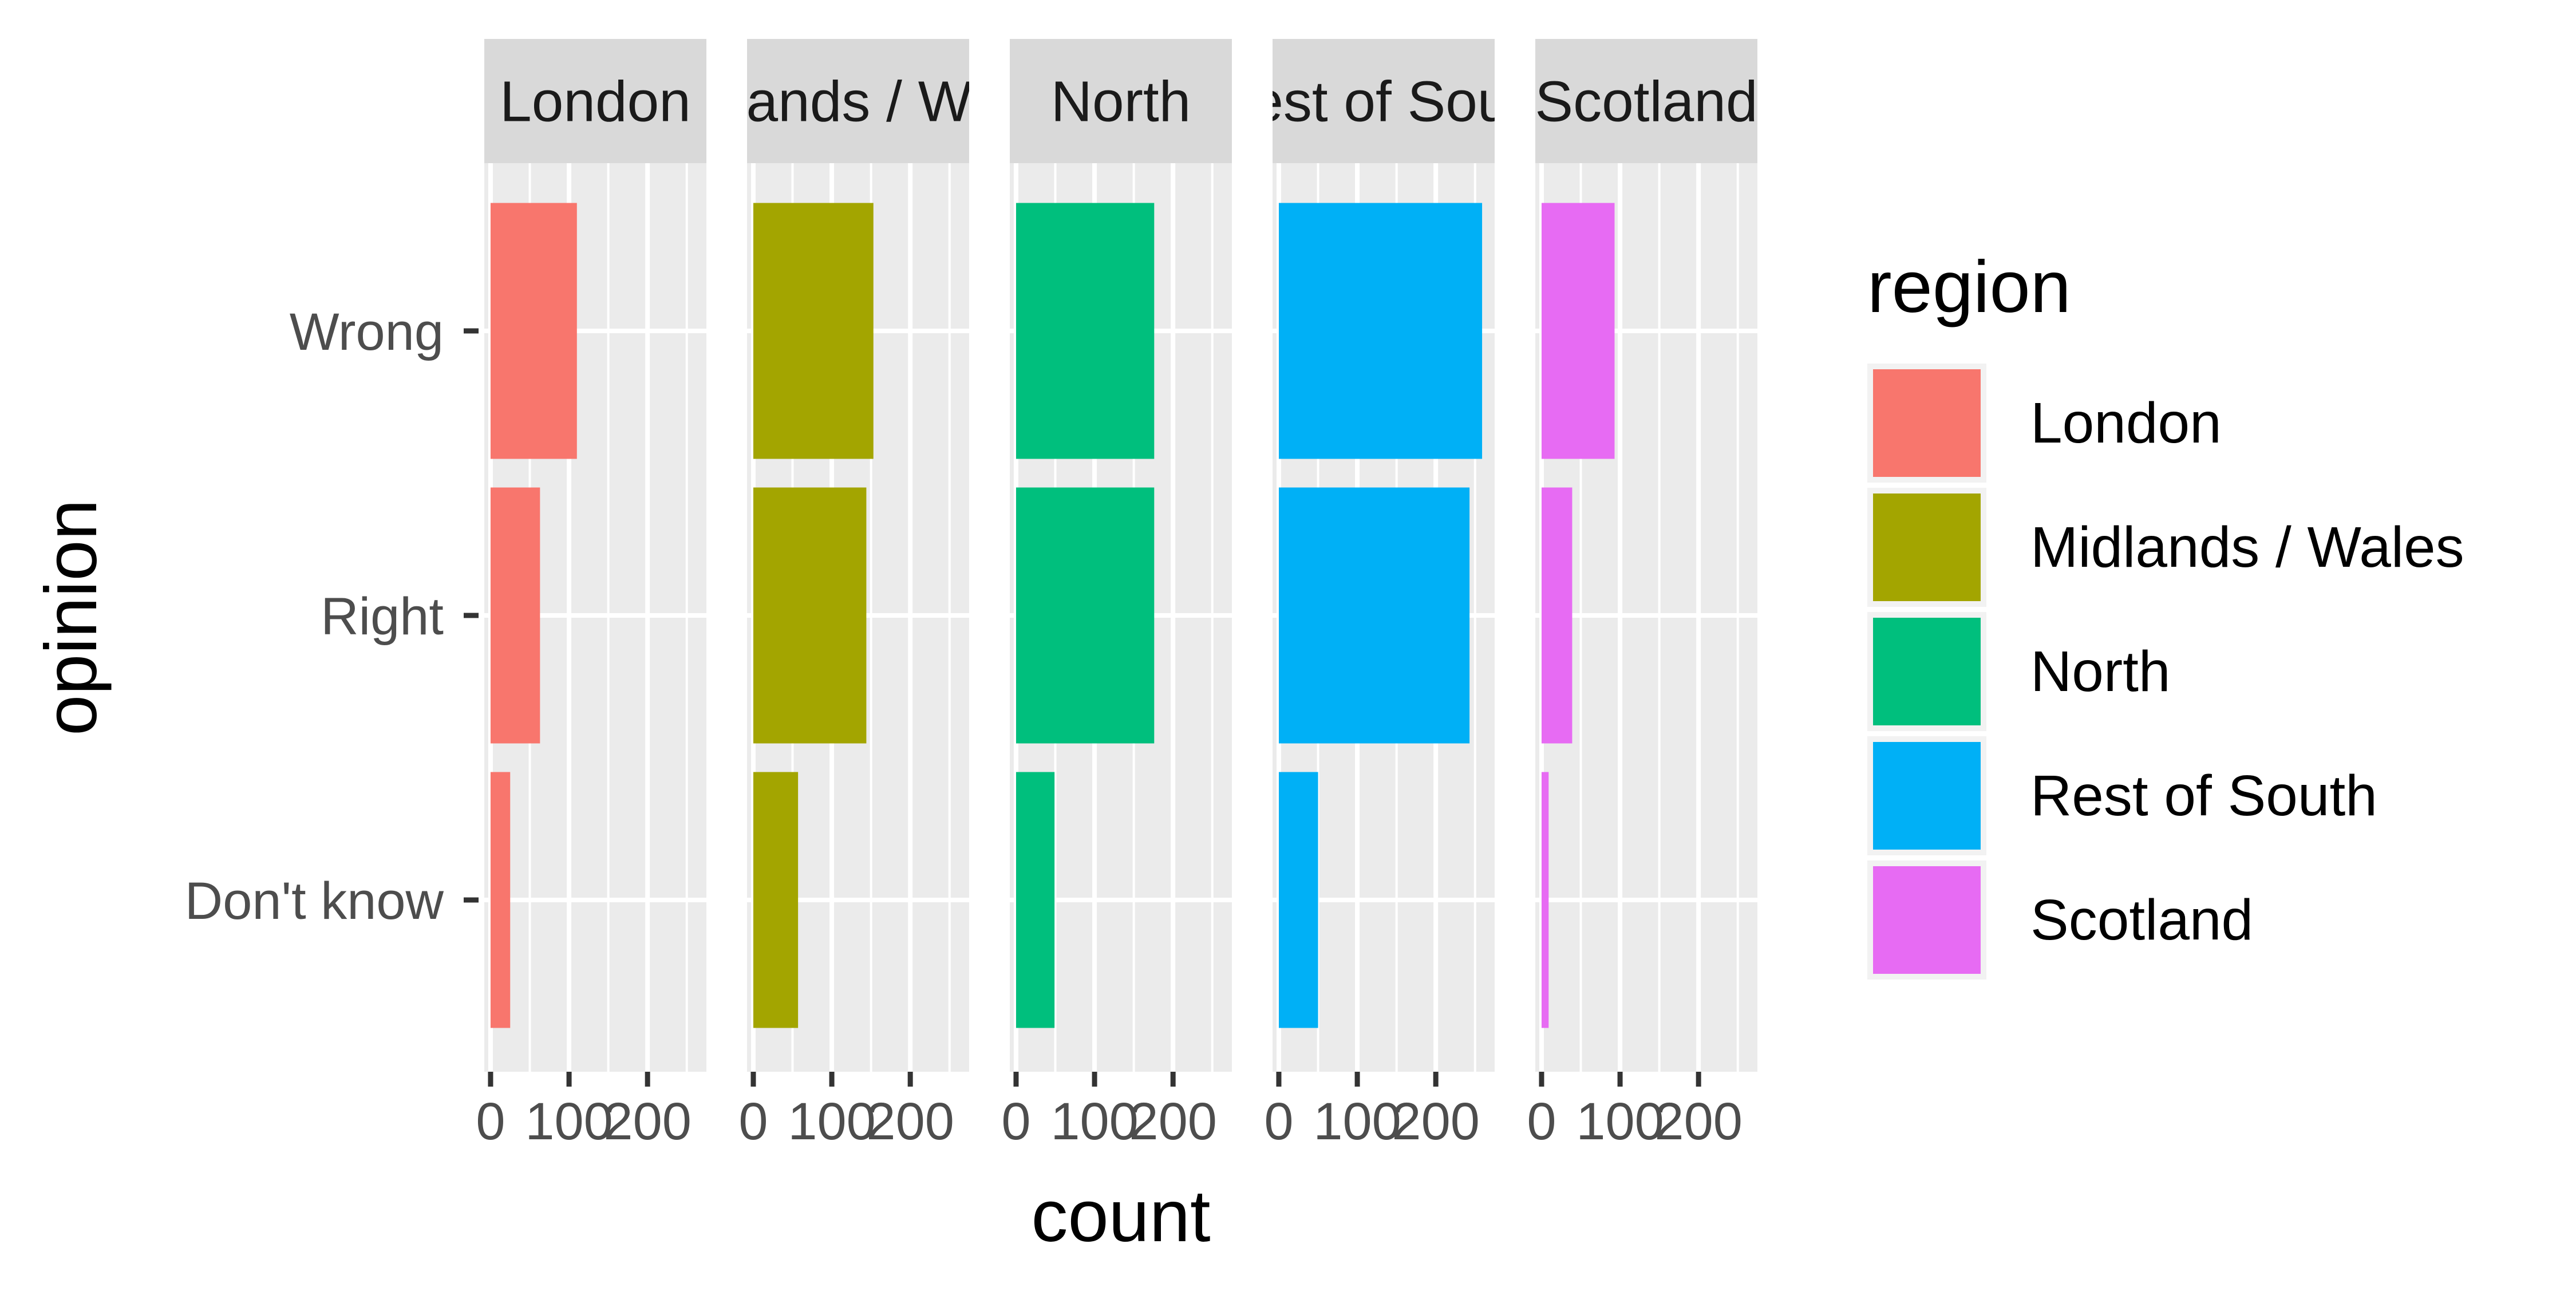 The image size is (2576, 1291). Describe the element at coordinates (2100, 671) in the screenshot. I see `legend-label: North` at that location.